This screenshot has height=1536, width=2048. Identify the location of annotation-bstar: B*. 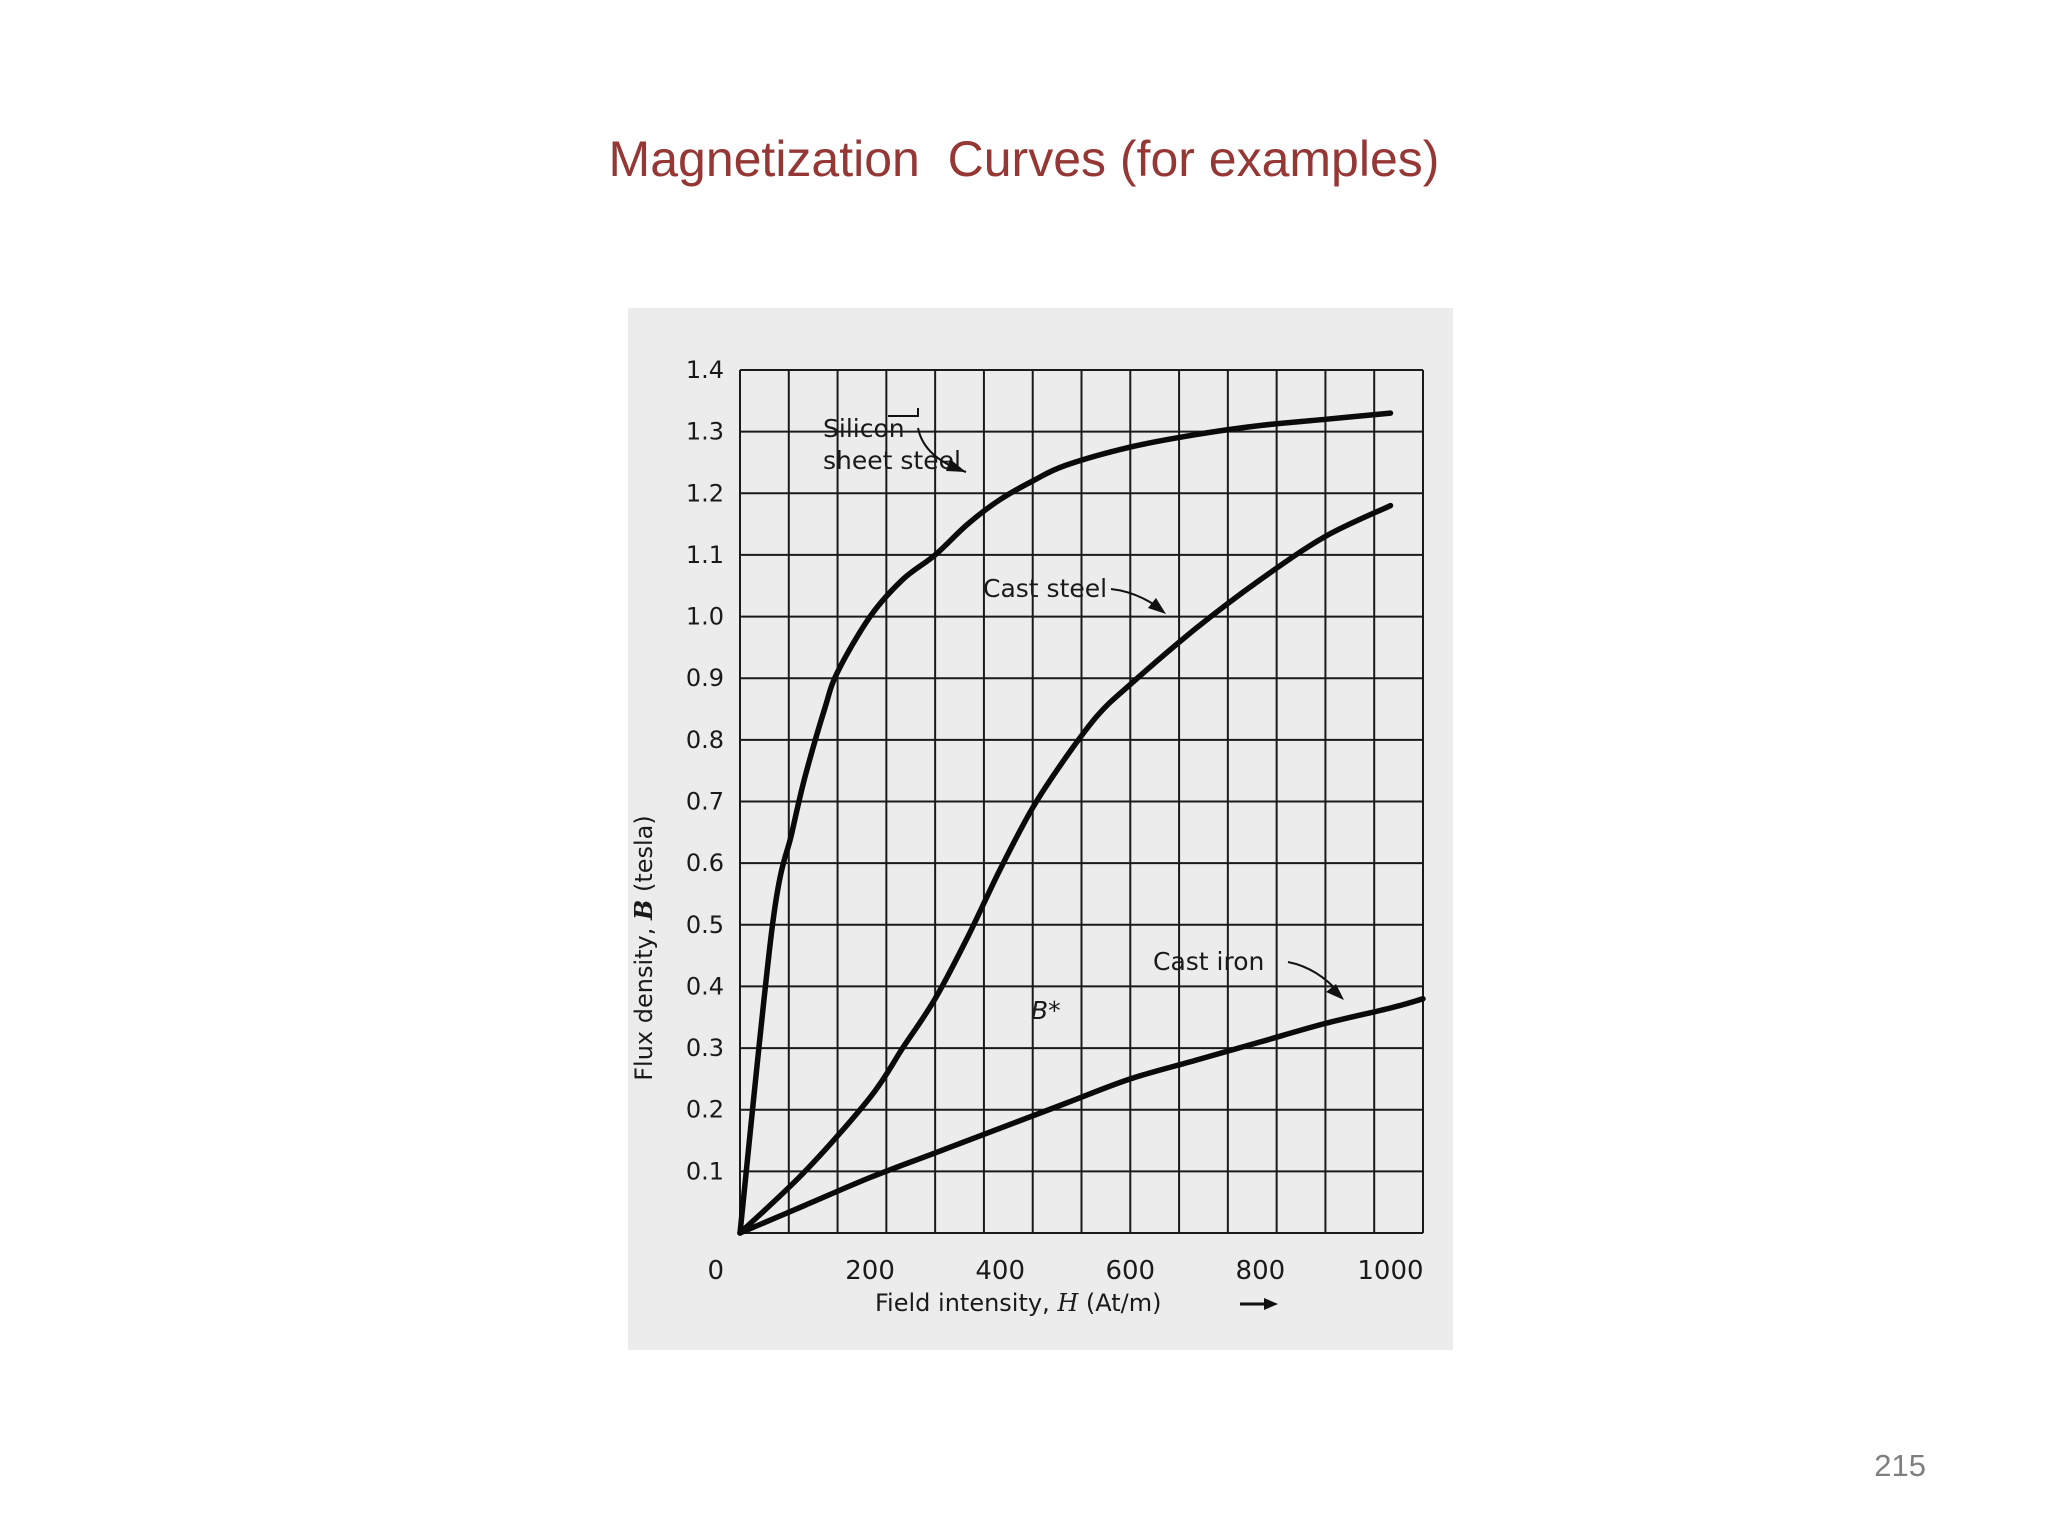
(1046, 1010).